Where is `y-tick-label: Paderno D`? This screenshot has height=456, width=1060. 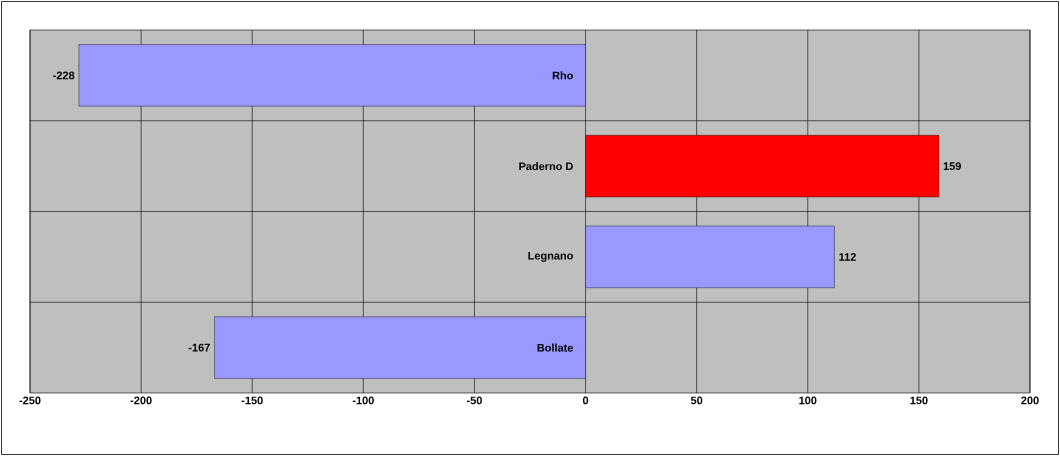
y-tick-label: Paderno D is located at coordinates (546, 166).